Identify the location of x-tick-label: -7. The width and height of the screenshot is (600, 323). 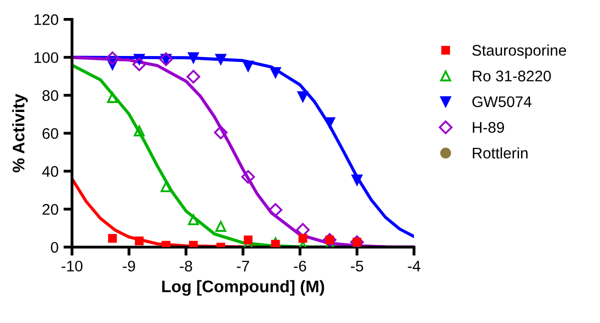
(243, 266).